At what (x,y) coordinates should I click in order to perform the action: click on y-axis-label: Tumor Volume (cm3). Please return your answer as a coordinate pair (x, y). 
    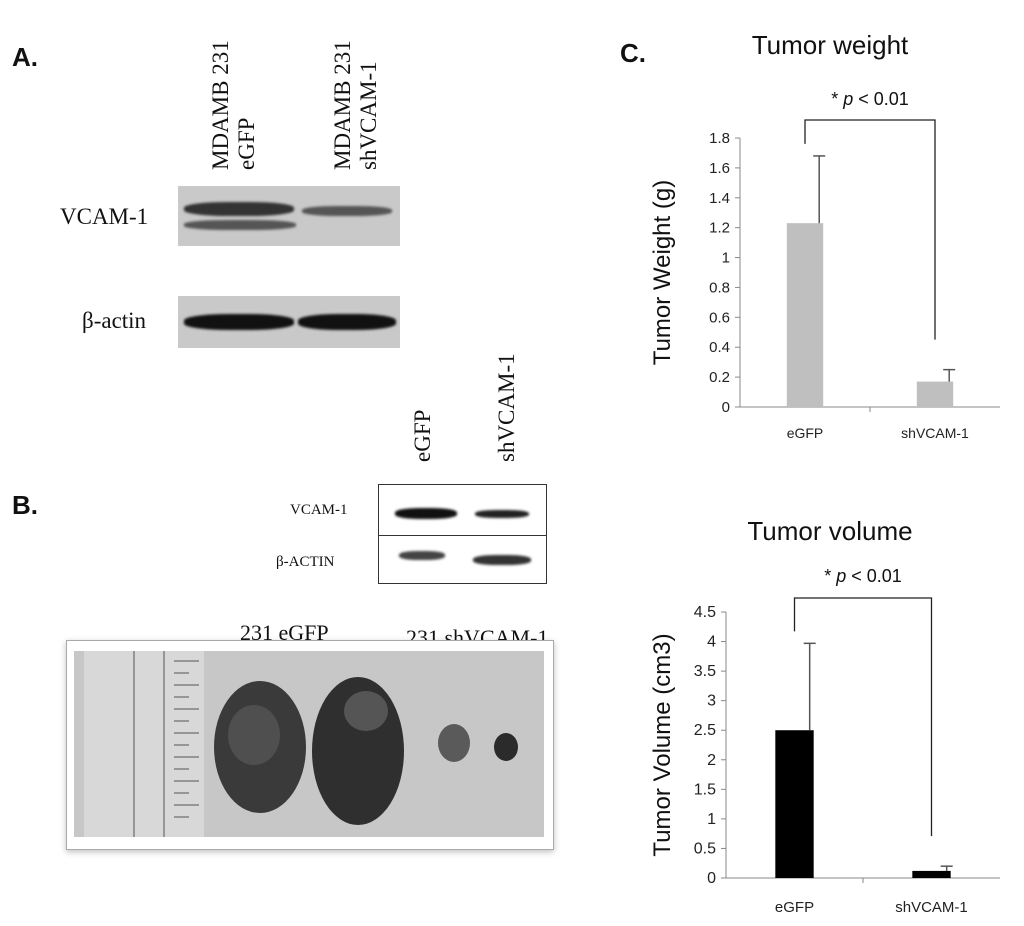
    Looking at the image, I should click on (662, 744).